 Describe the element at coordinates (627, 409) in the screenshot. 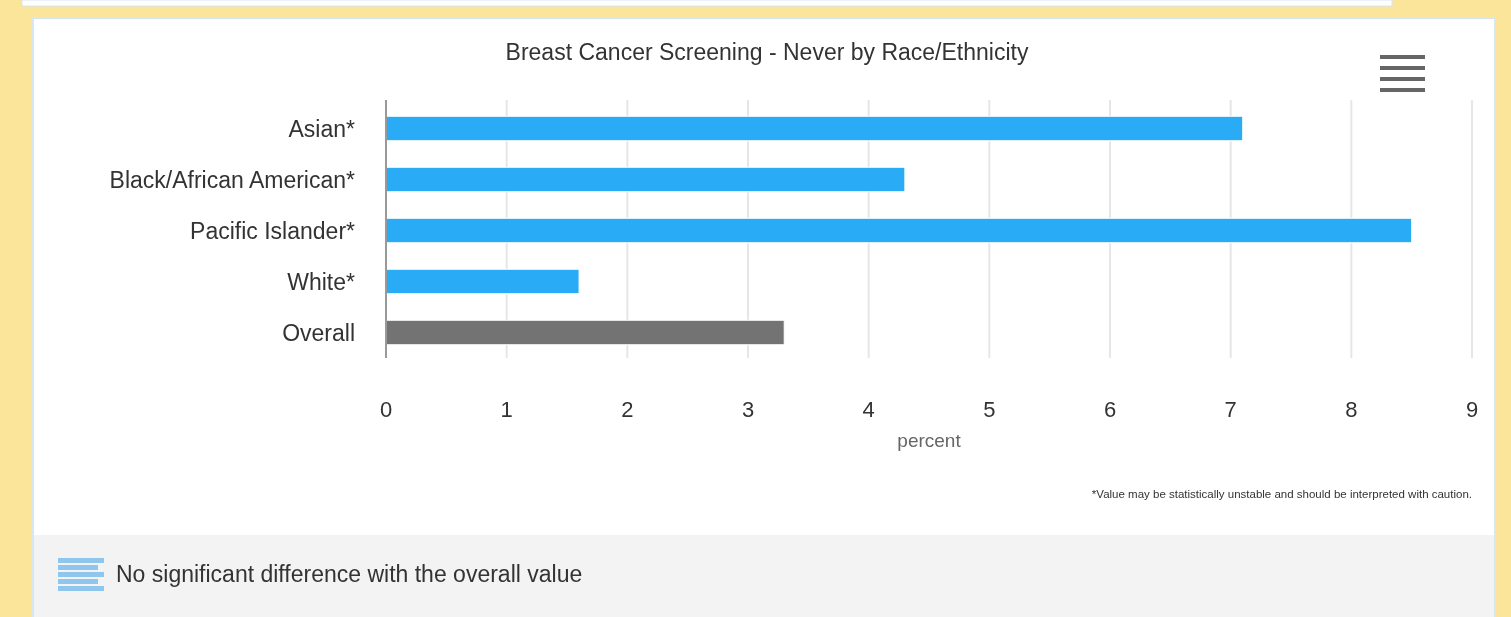

I see `x-tick-label: 2` at that location.